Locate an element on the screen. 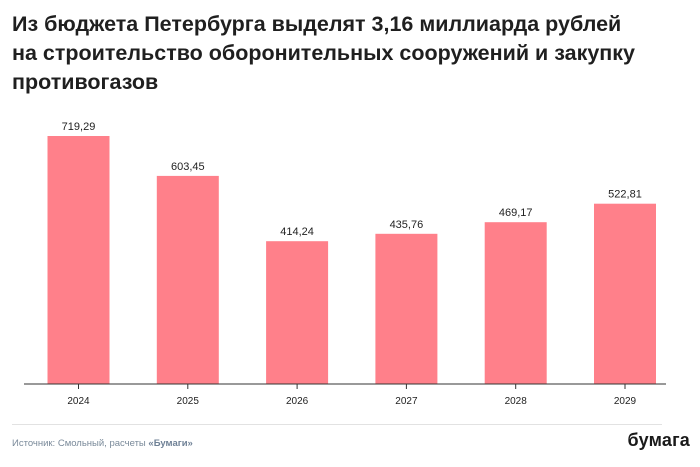 The width and height of the screenshot is (700, 467). x-tick-label-2024: 2024 is located at coordinates (78, 401).